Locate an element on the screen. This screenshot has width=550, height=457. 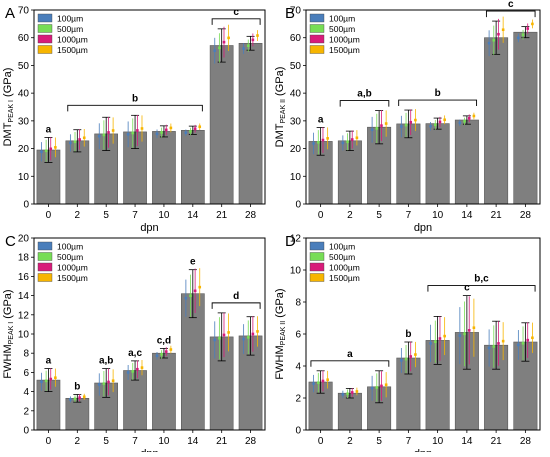
x-tick-label: 7 is located at coordinates (409, 441).